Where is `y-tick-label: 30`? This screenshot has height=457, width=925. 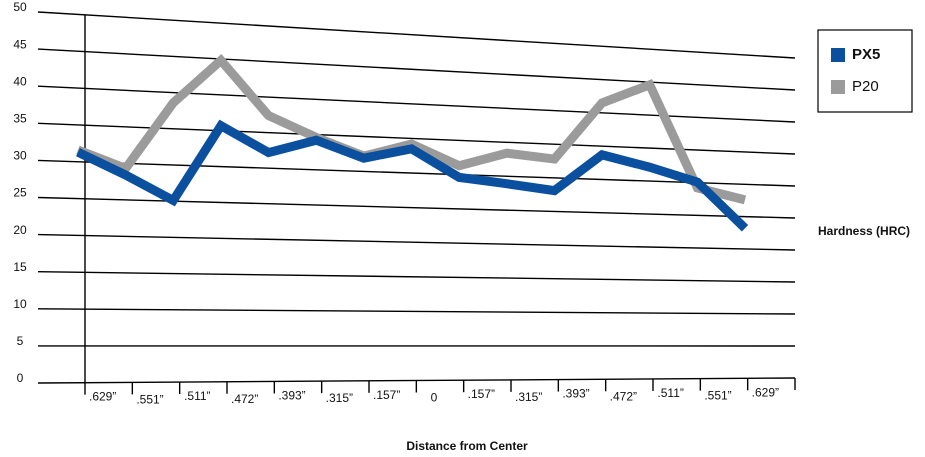 y-tick-label: 30 is located at coordinates (20, 156).